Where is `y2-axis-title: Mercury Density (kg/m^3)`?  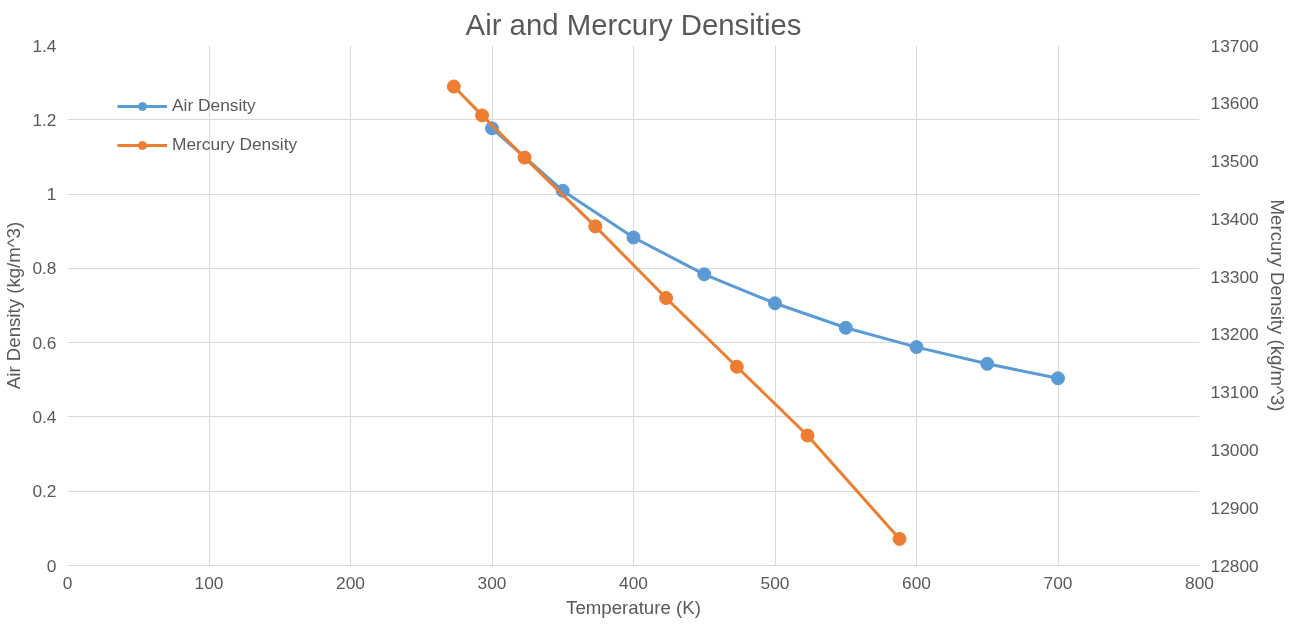 y2-axis-title: Mercury Density (kg/m^3) is located at coordinates (1277, 305).